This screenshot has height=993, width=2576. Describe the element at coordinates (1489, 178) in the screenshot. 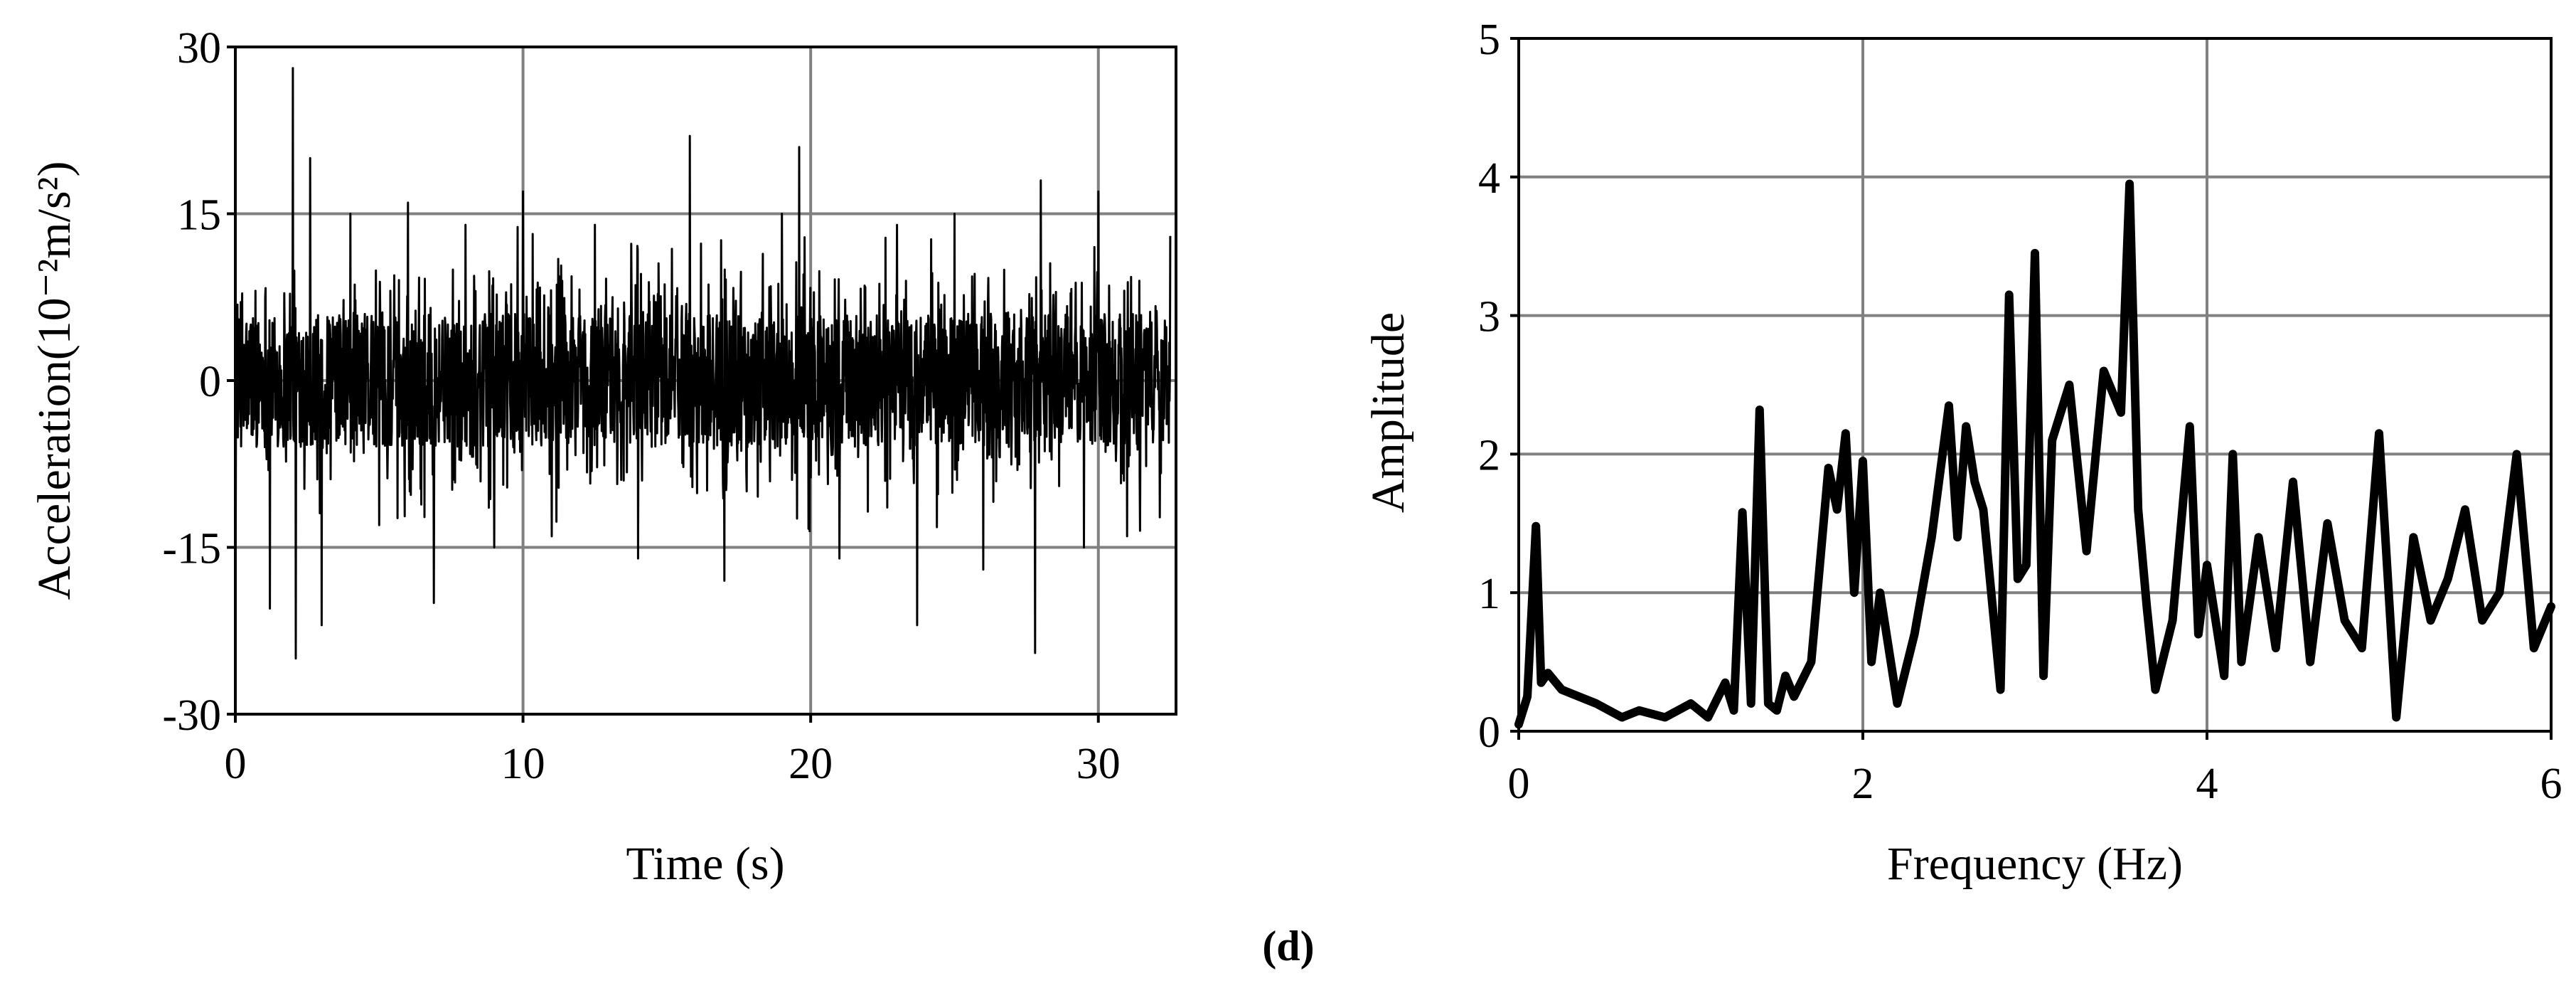

I see `y-tick-label: 4` at that location.